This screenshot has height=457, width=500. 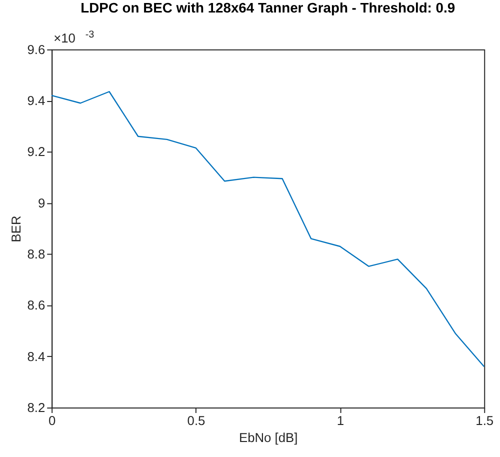 What do you see at coordinates (74, 38) in the screenshot?
I see `text: ×10-3` at bounding box center [74, 38].